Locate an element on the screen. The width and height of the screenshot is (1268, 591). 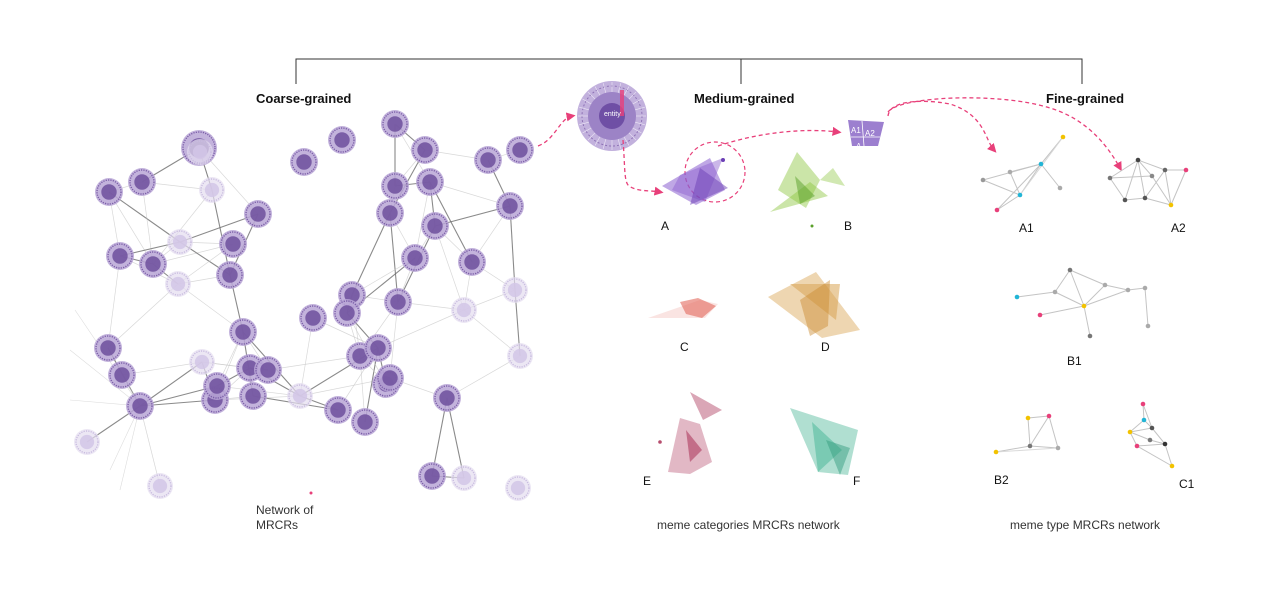
type-label-a1: A1 is located at coordinates (1026, 228).